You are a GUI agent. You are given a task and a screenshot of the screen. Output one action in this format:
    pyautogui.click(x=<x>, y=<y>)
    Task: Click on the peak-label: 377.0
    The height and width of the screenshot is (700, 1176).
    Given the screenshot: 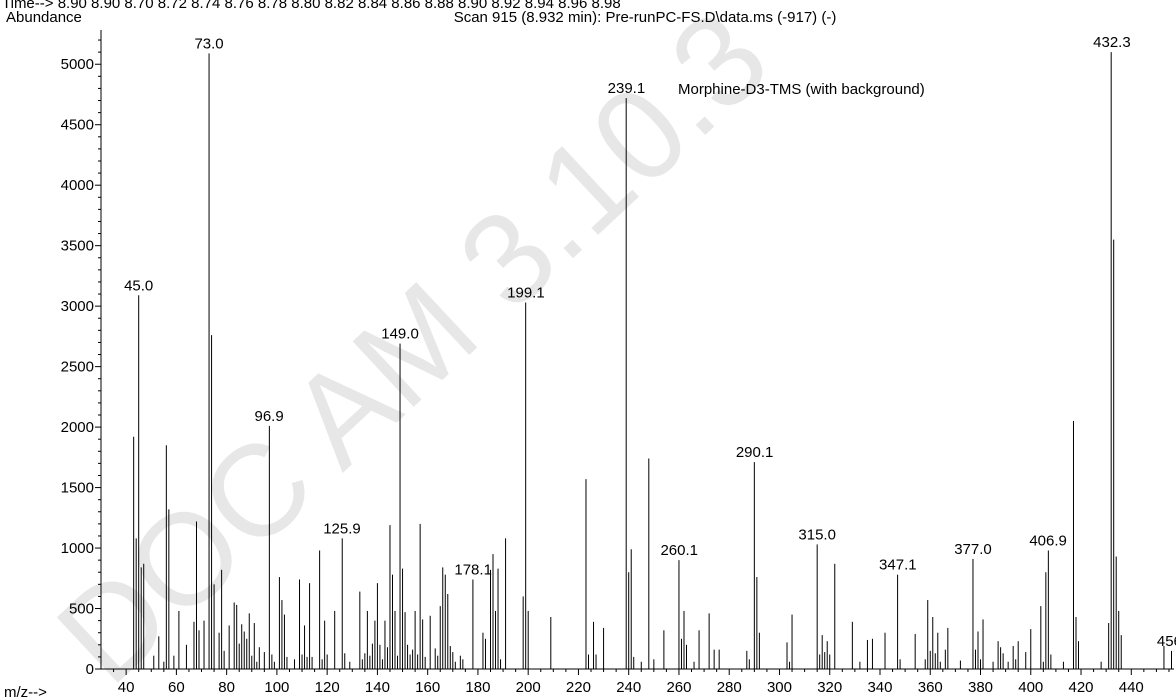 What is the action you would take?
    pyautogui.click(x=973, y=549)
    